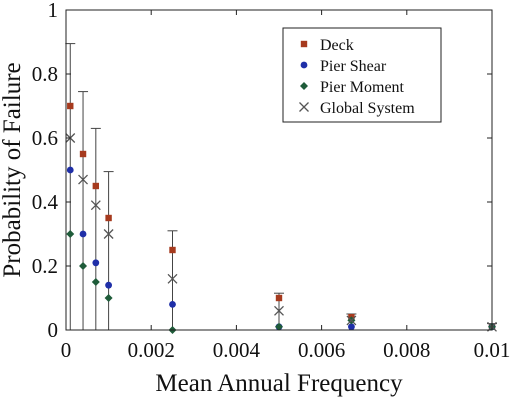  Describe the element at coordinates (237, 350) in the screenshot. I see `x-tick-label: 0.004` at that location.